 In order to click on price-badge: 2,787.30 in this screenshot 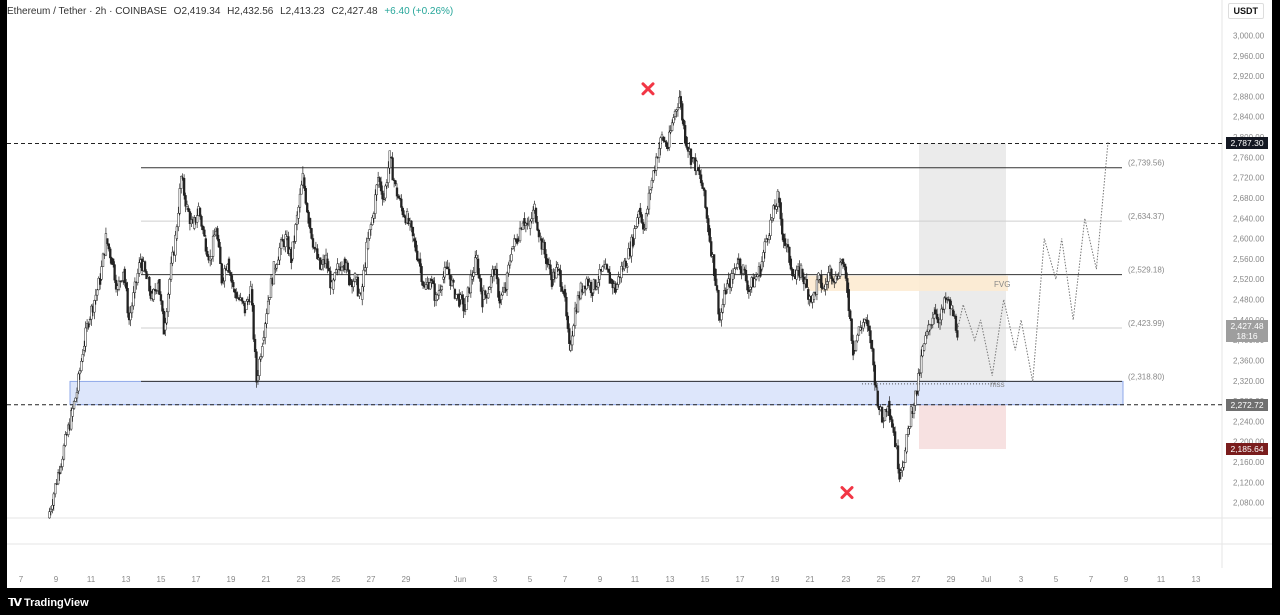, I will do `click(1247, 143)`.